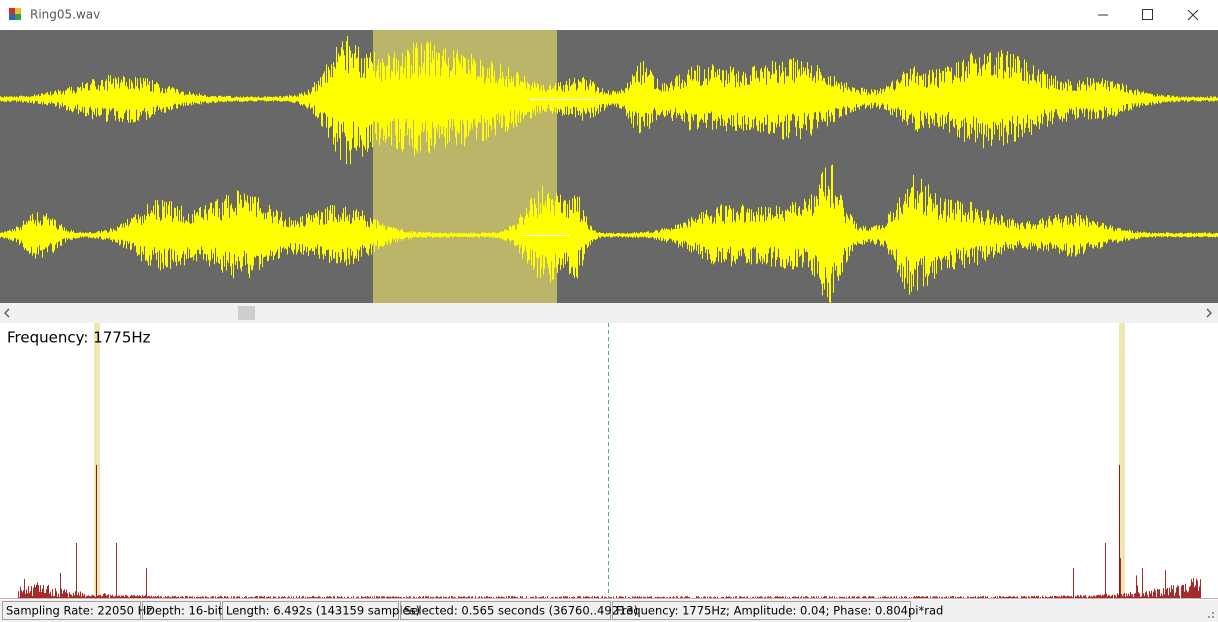 This screenshot has height=622, width=1218. What do you see at coordinates (521, 611) in the screenshot?
I see `status-text: Selected: 0.565 seconds (36760..49213)` at bounding box center [521, 611].